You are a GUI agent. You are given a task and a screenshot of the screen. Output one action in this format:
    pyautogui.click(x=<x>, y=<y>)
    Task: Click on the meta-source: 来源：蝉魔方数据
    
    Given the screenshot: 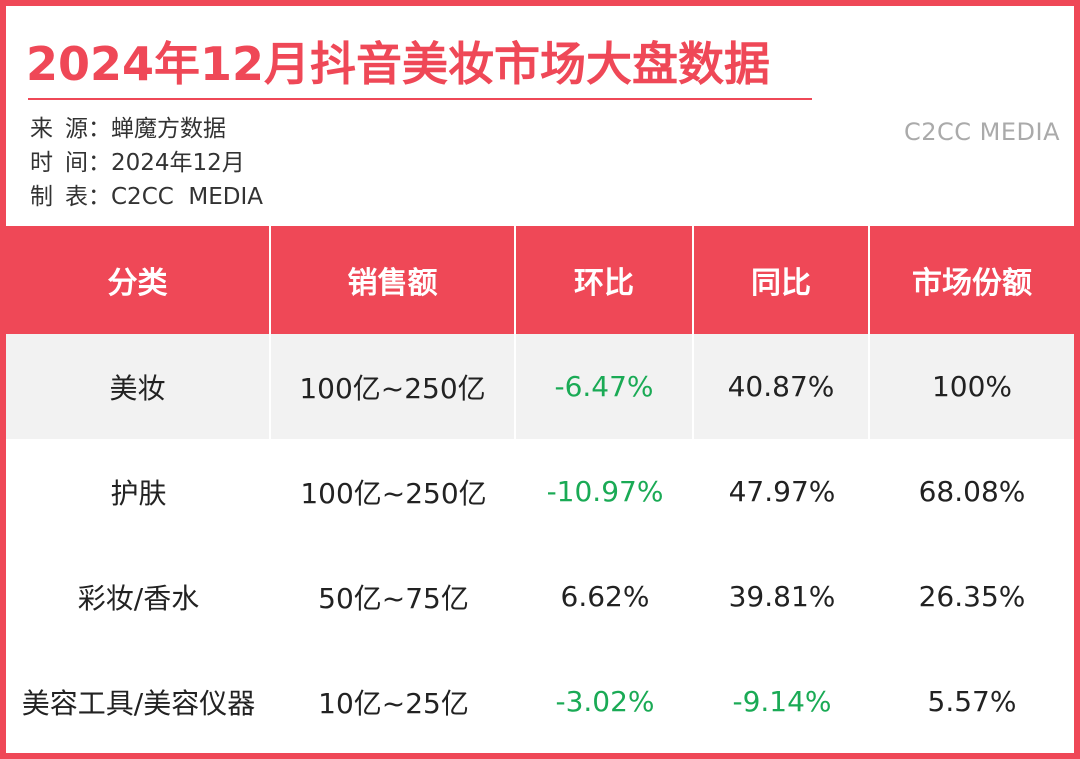 What is the action you would take?
    pyautogui.click(x=146, y=129)
    